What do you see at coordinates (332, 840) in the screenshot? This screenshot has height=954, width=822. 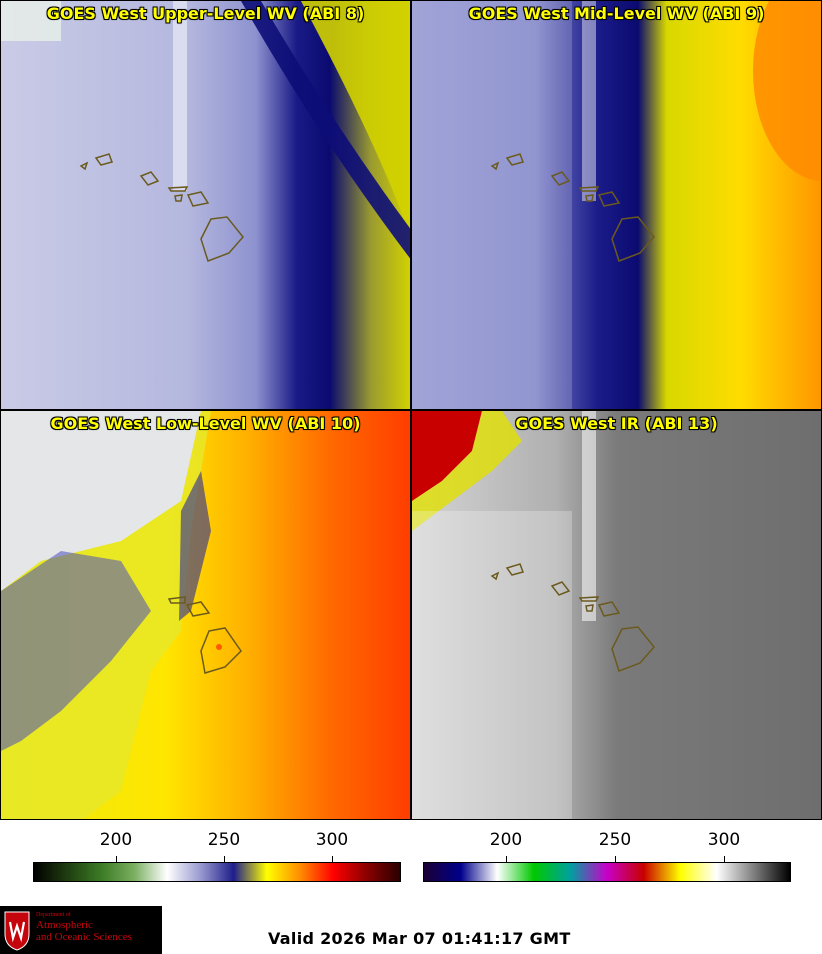 I see `wv-tick-label: 300` at bounding box center [332, 840].